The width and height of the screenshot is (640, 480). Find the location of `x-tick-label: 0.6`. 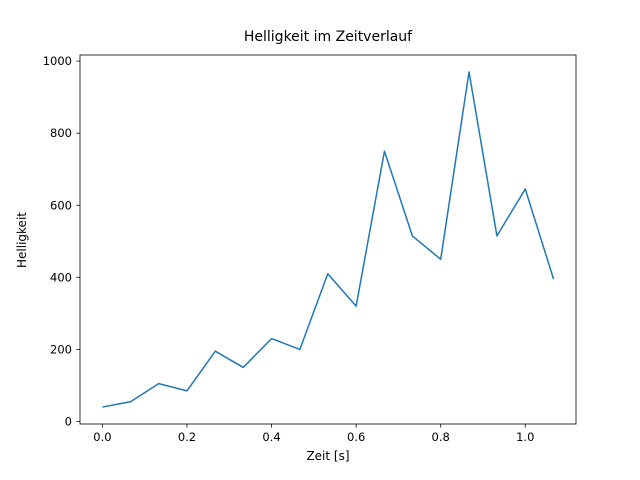

x-tick-label: 0.6 is located at coordinates (356, 437).